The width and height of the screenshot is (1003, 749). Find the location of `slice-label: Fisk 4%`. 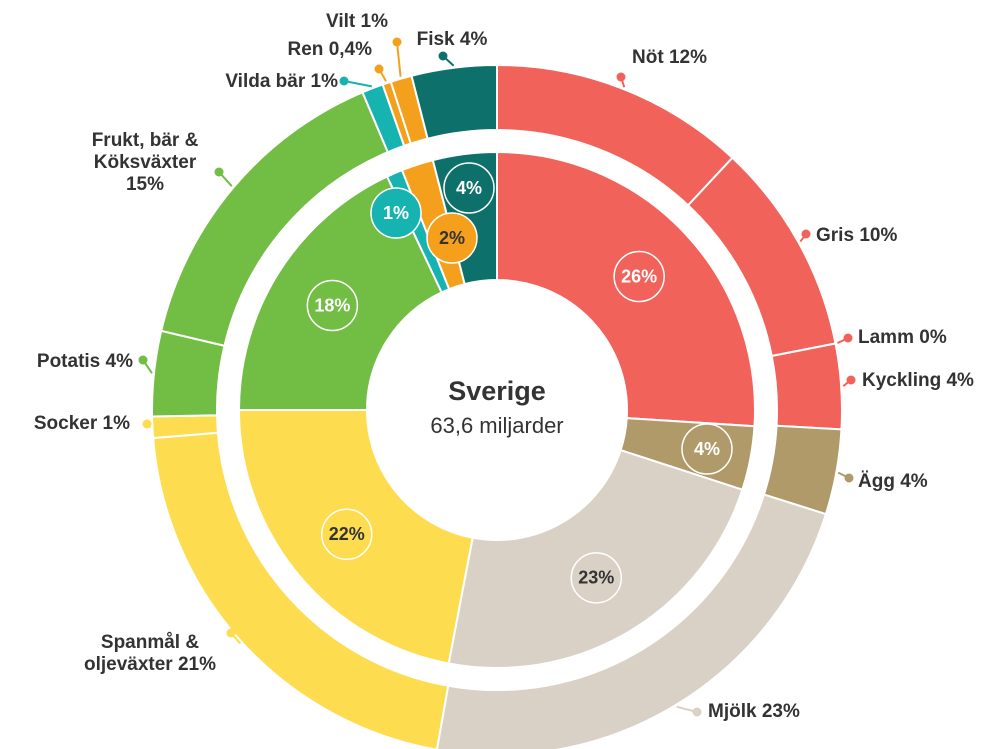

slice-label: Fisk 4% is located at coordinates (452, 40).